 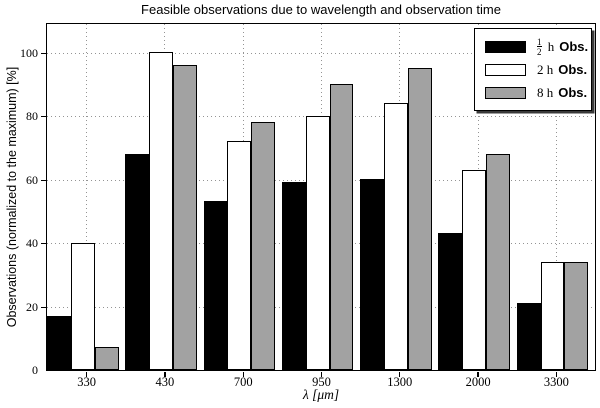 What do you see at coordinates (498, 261) in the screenshot?
I see `bar-2000-series3` at bounding box center [498, 261].